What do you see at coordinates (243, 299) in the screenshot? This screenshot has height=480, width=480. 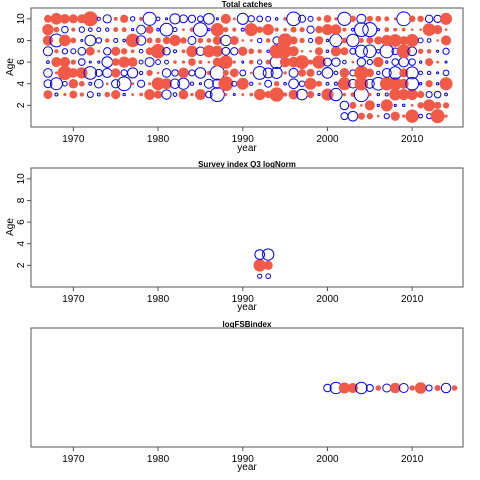 I see `x-tick-label: 1990` at bounding box center [243, 299].